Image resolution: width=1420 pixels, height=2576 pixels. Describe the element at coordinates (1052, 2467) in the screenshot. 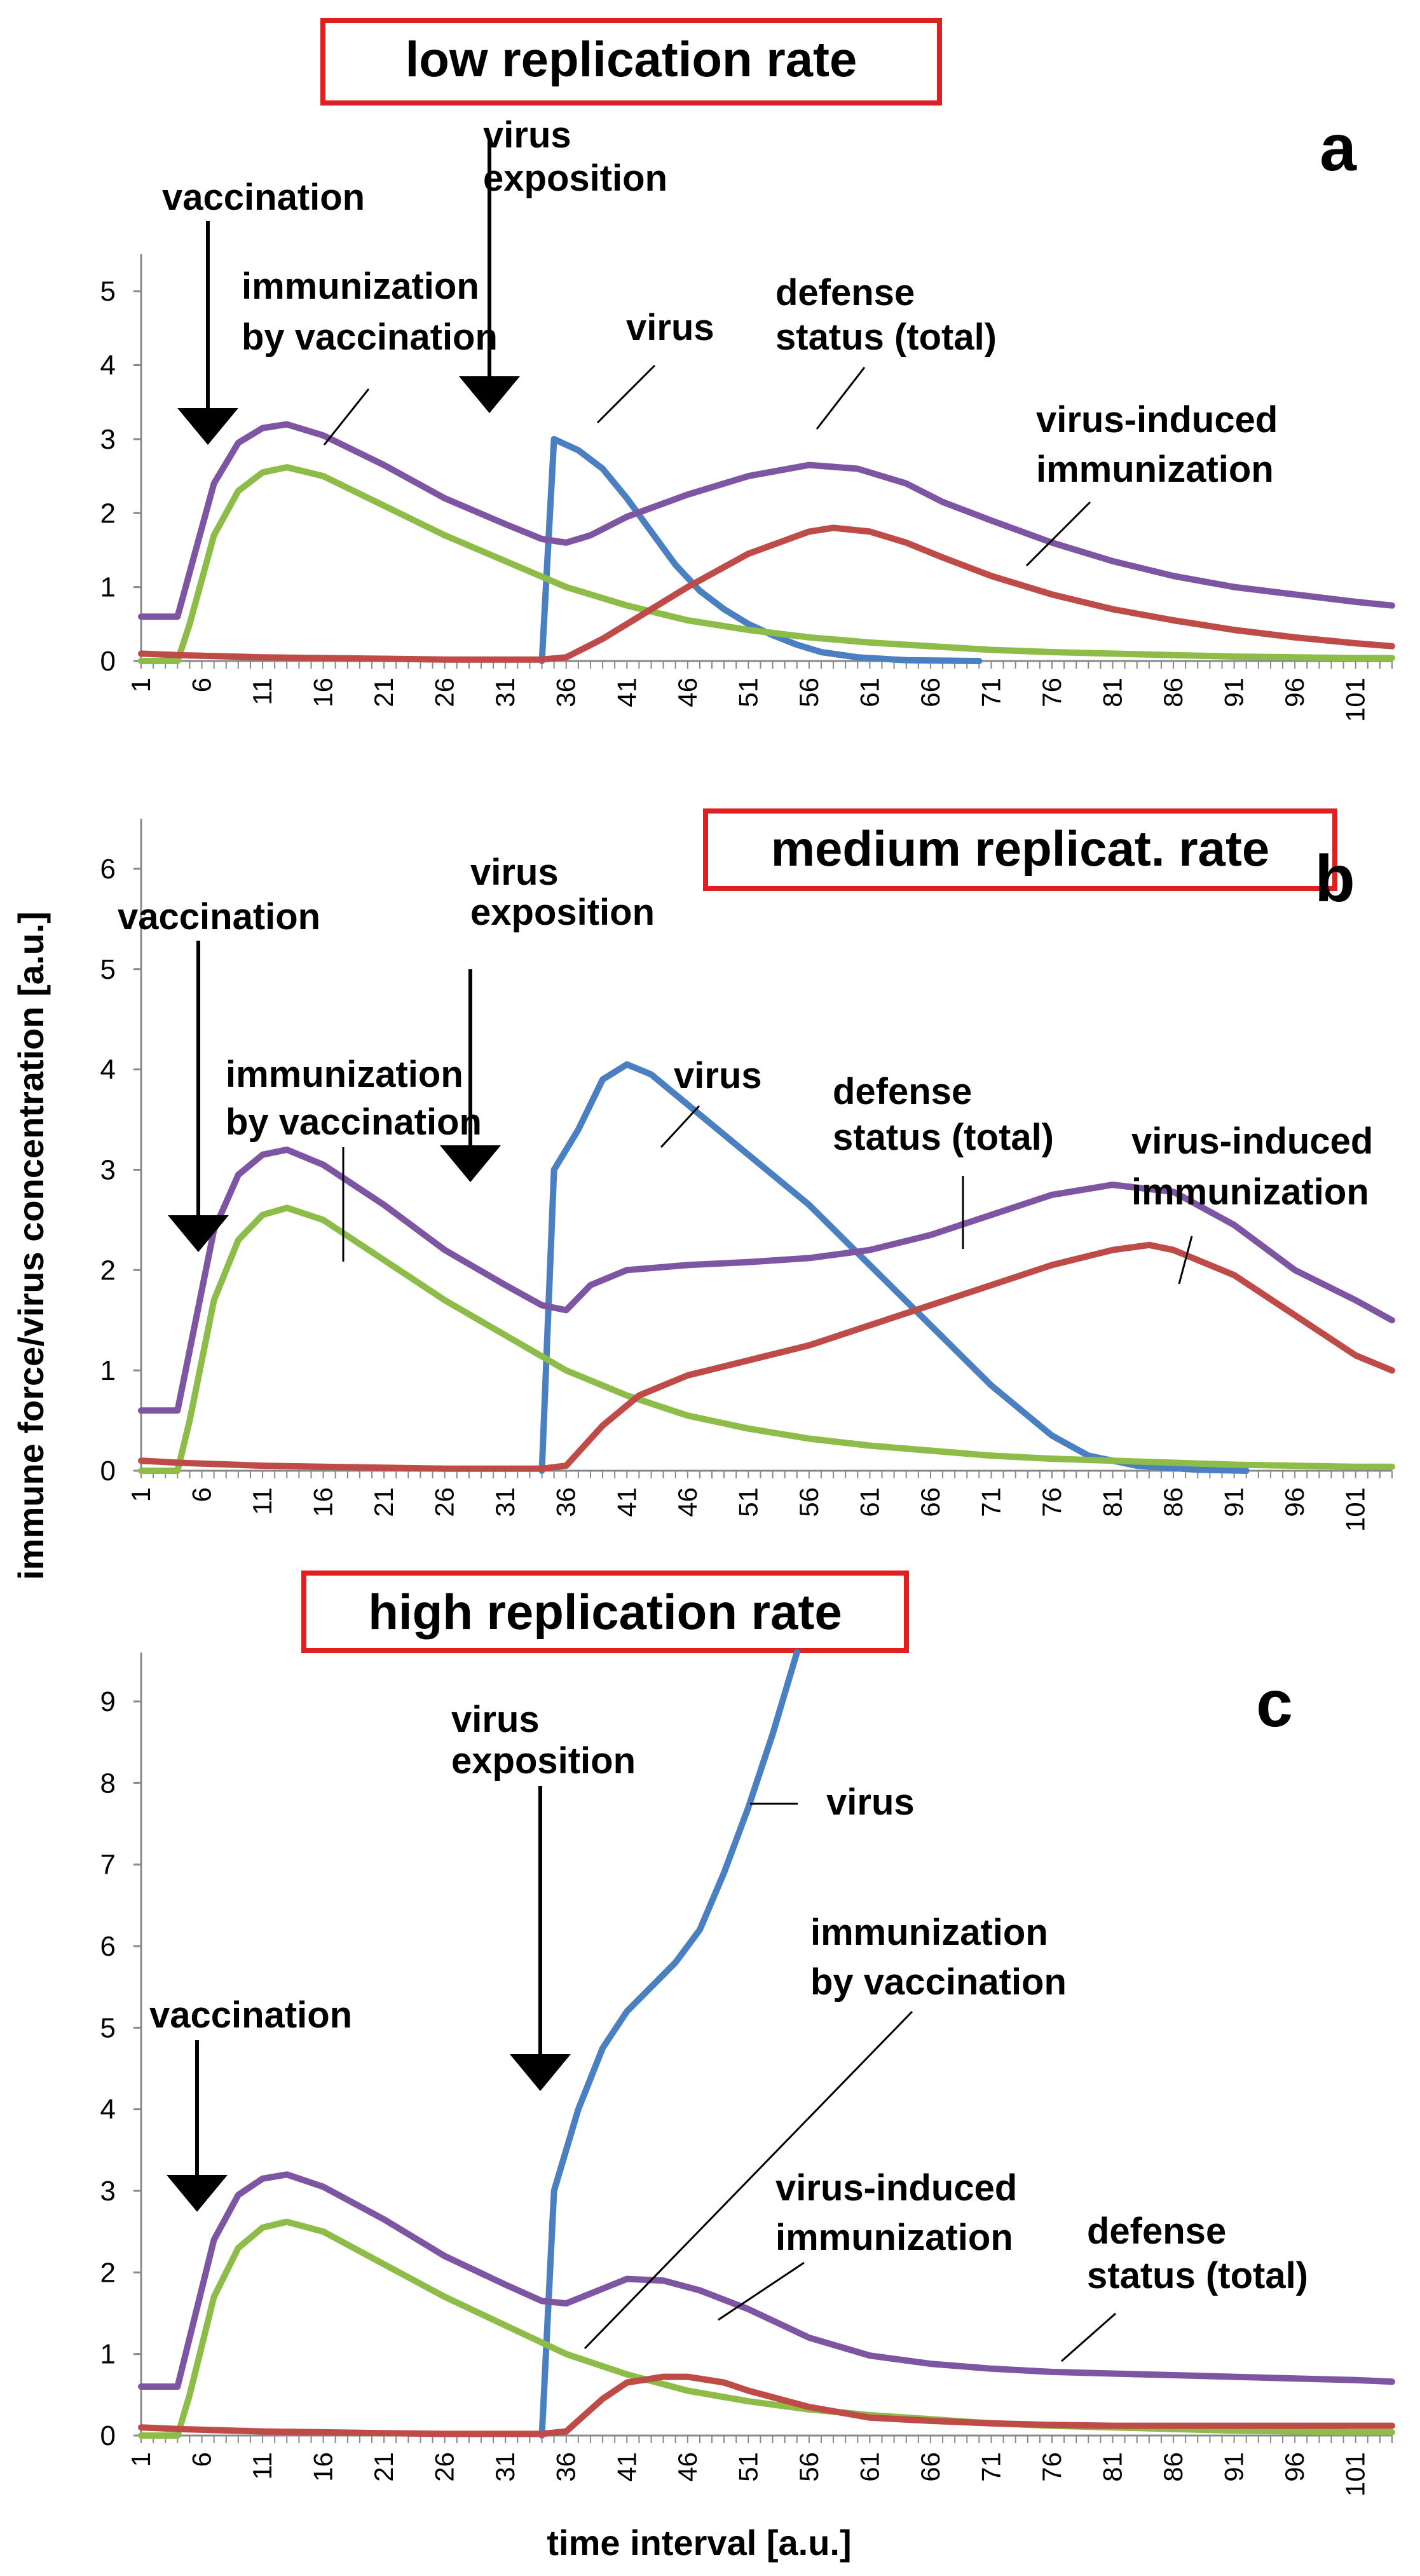

I see `x-tick-label: 76` at that location.